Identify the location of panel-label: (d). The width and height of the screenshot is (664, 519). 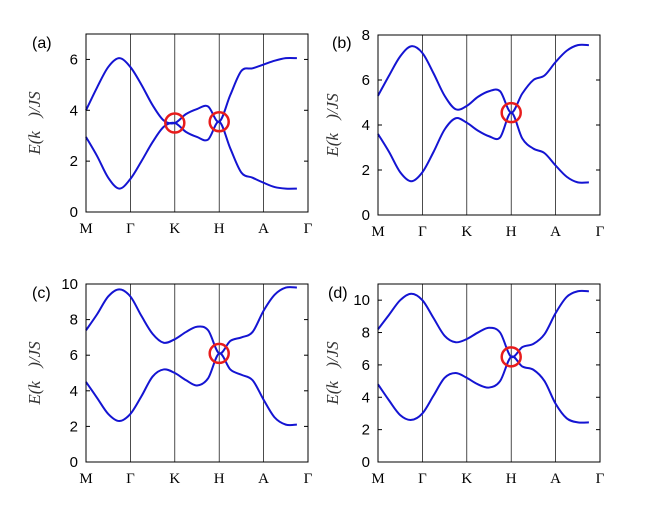
(338, 293).